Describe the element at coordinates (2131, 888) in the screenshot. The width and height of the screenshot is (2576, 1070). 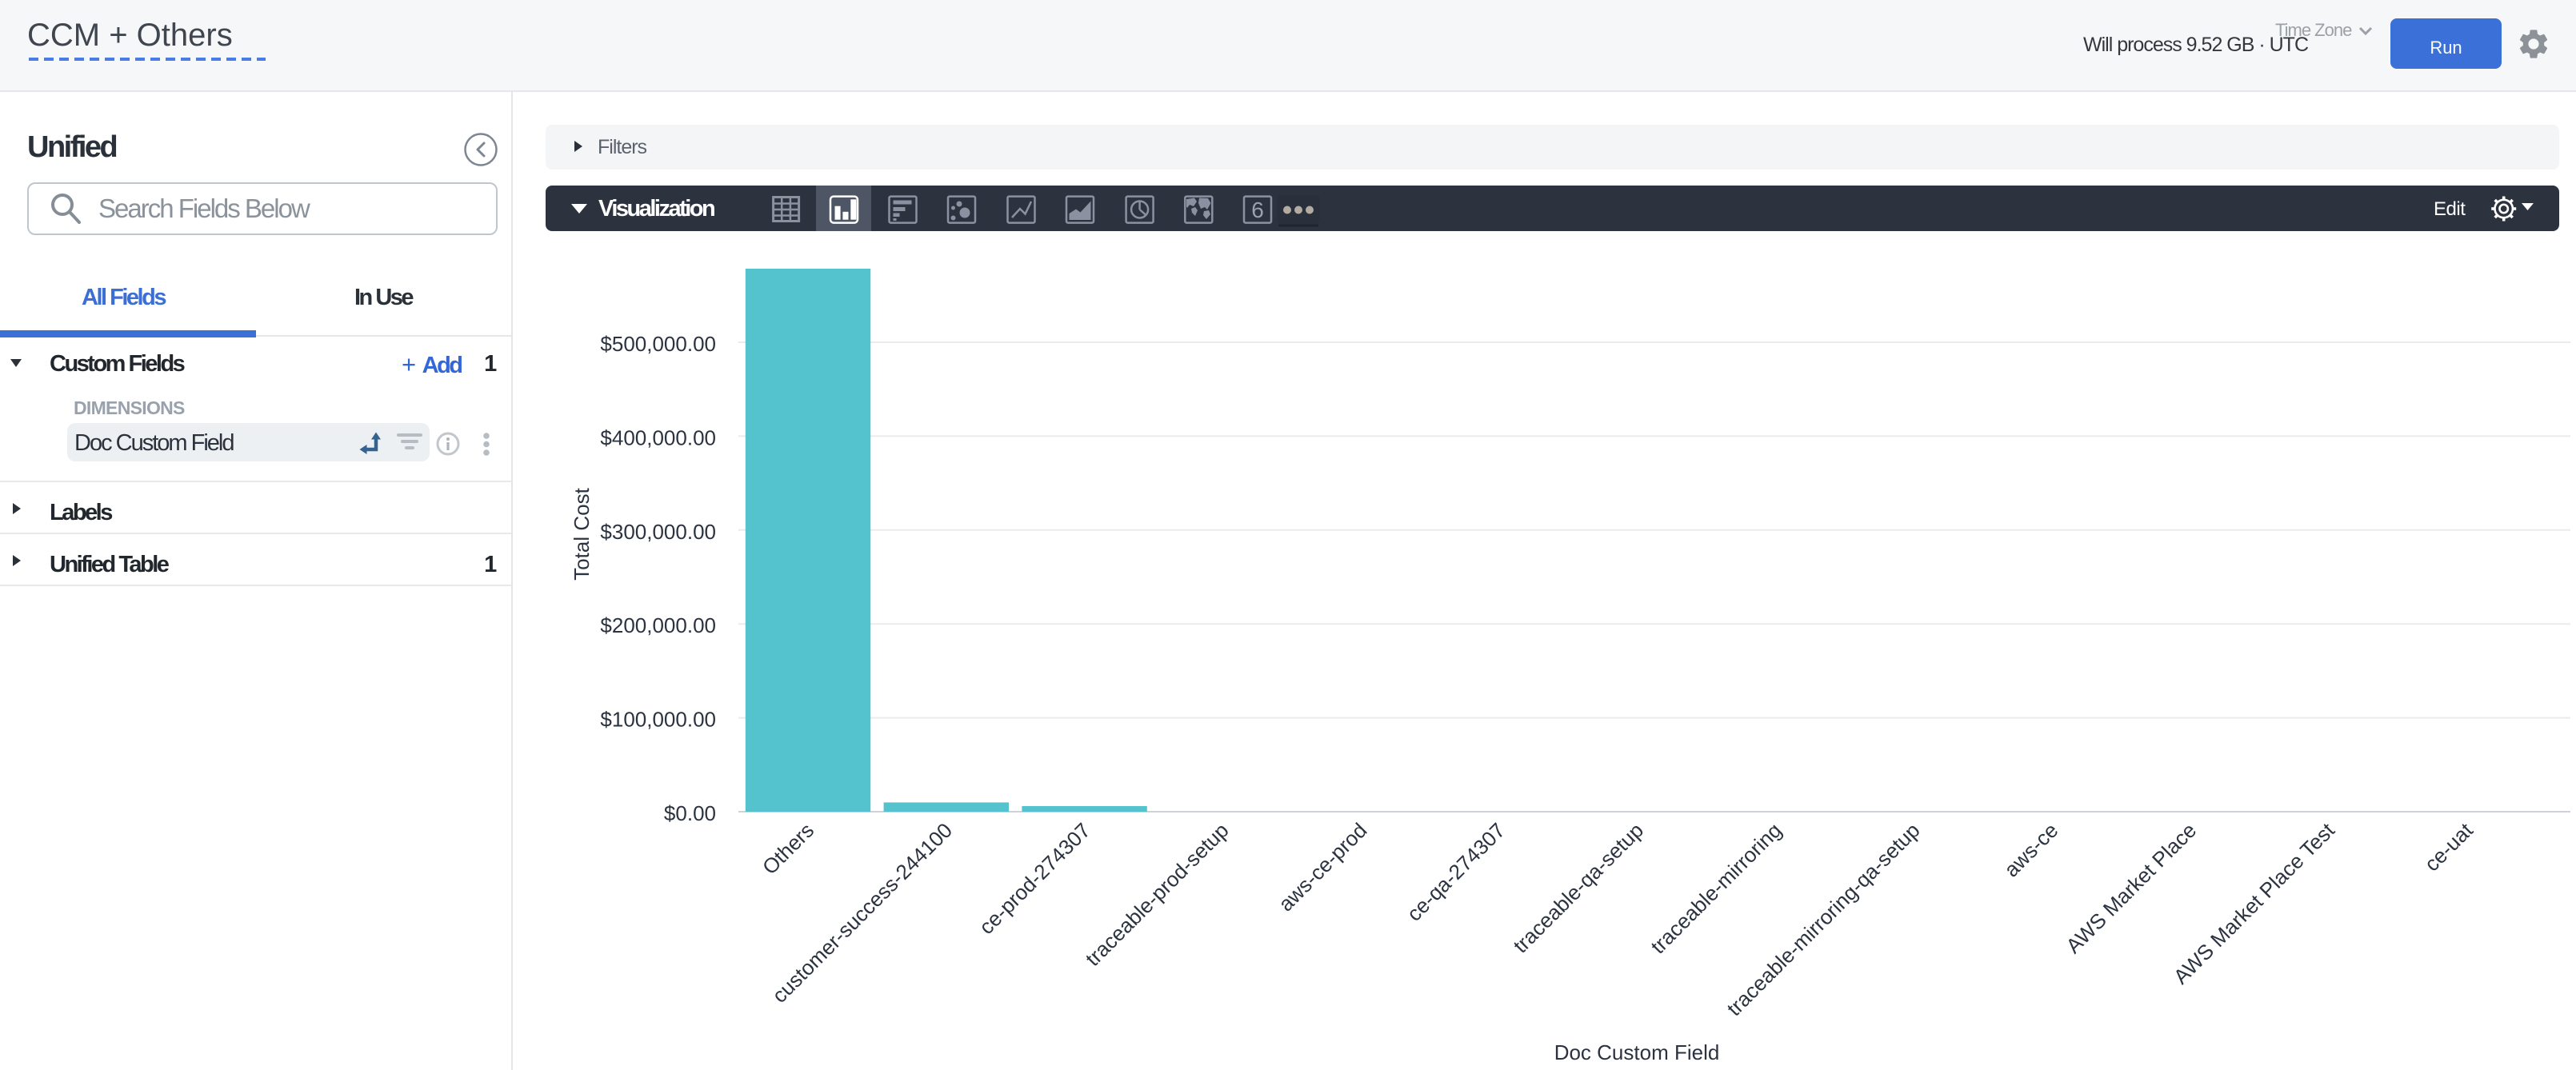
I see `svg-text: AWS Market Place` at that location.